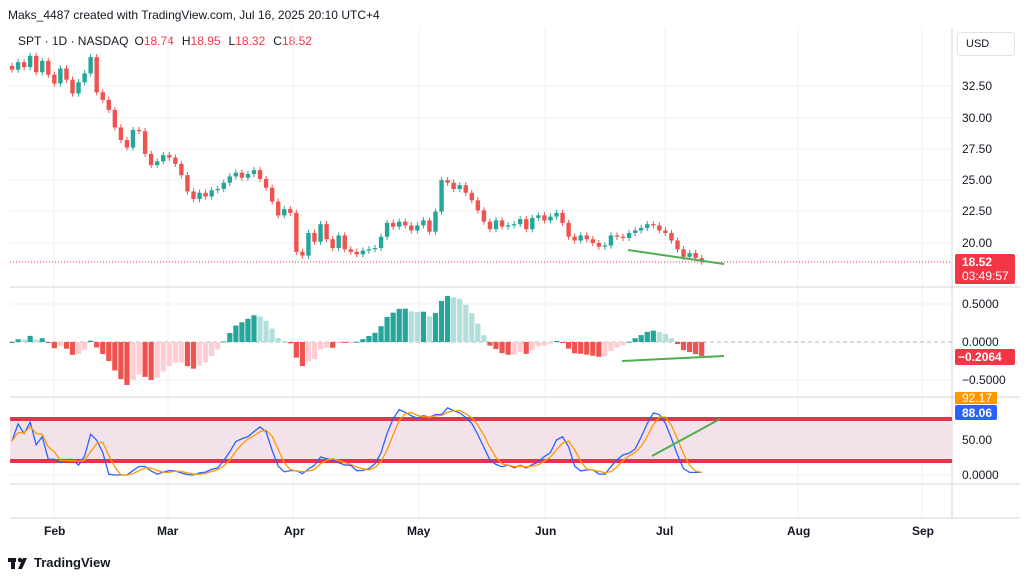  I want to click on stoch-tick: 0.0000, so click(980, 475).